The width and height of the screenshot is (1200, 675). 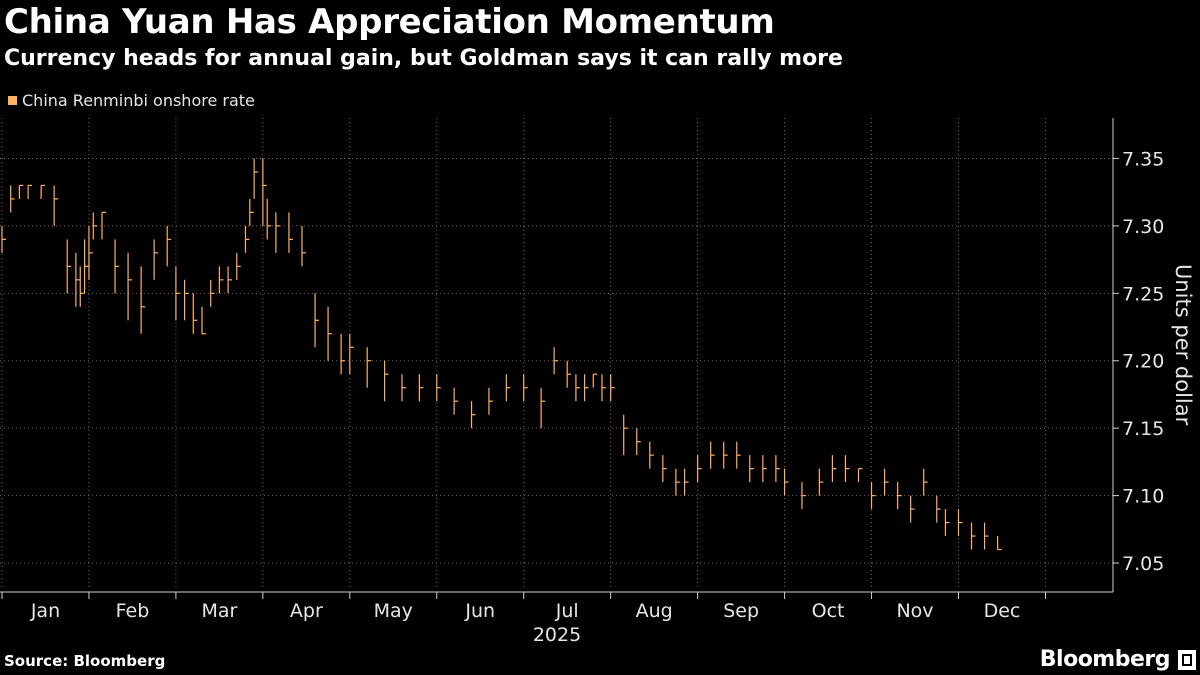 I want to click on x-axis-year-label: 2025, so click(x=557, y=635).